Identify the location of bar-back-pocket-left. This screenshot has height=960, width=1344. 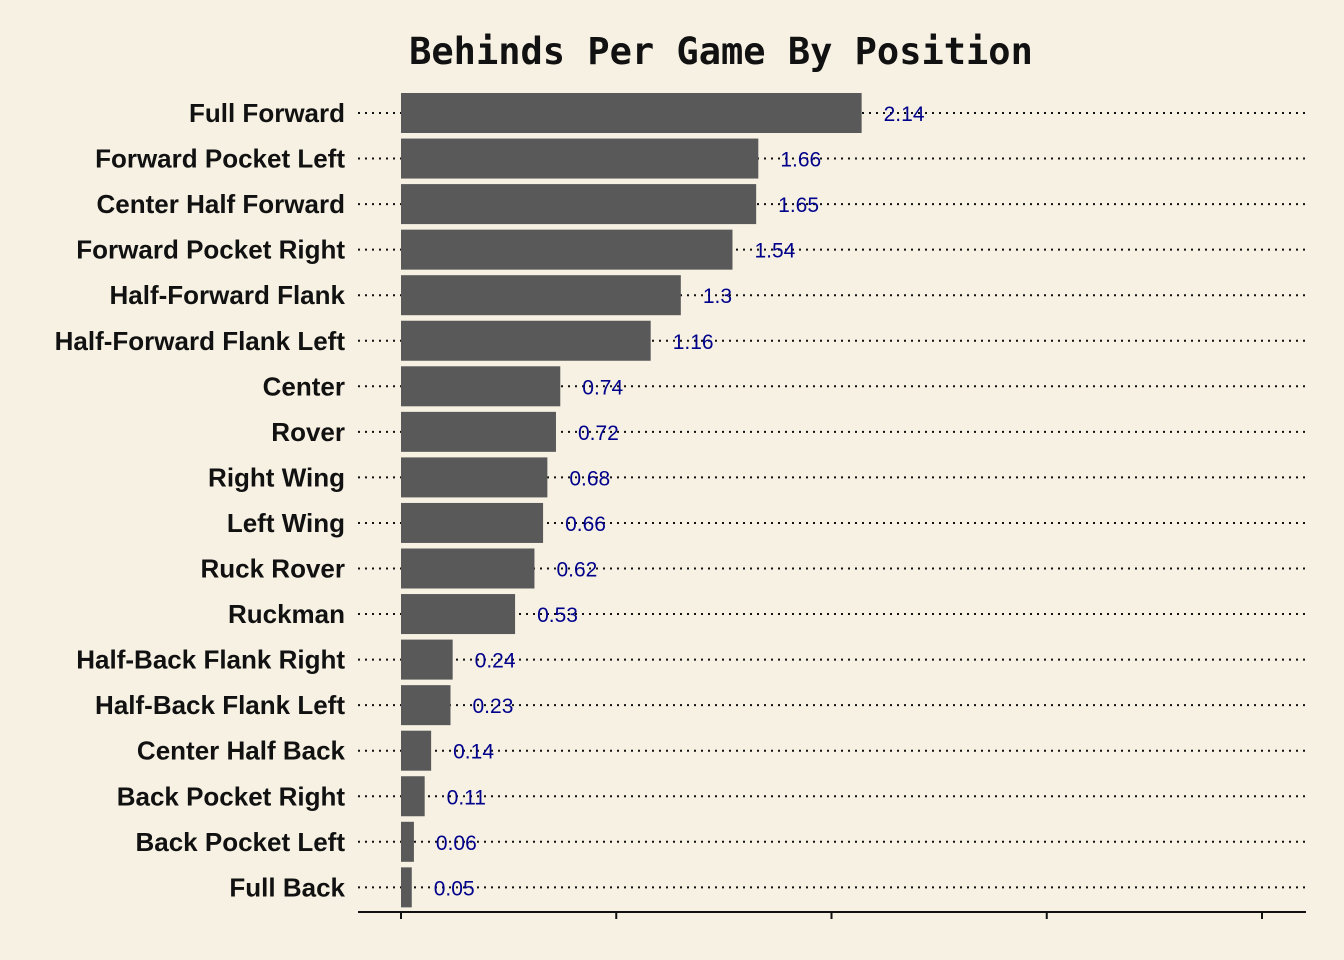
(407, 841).